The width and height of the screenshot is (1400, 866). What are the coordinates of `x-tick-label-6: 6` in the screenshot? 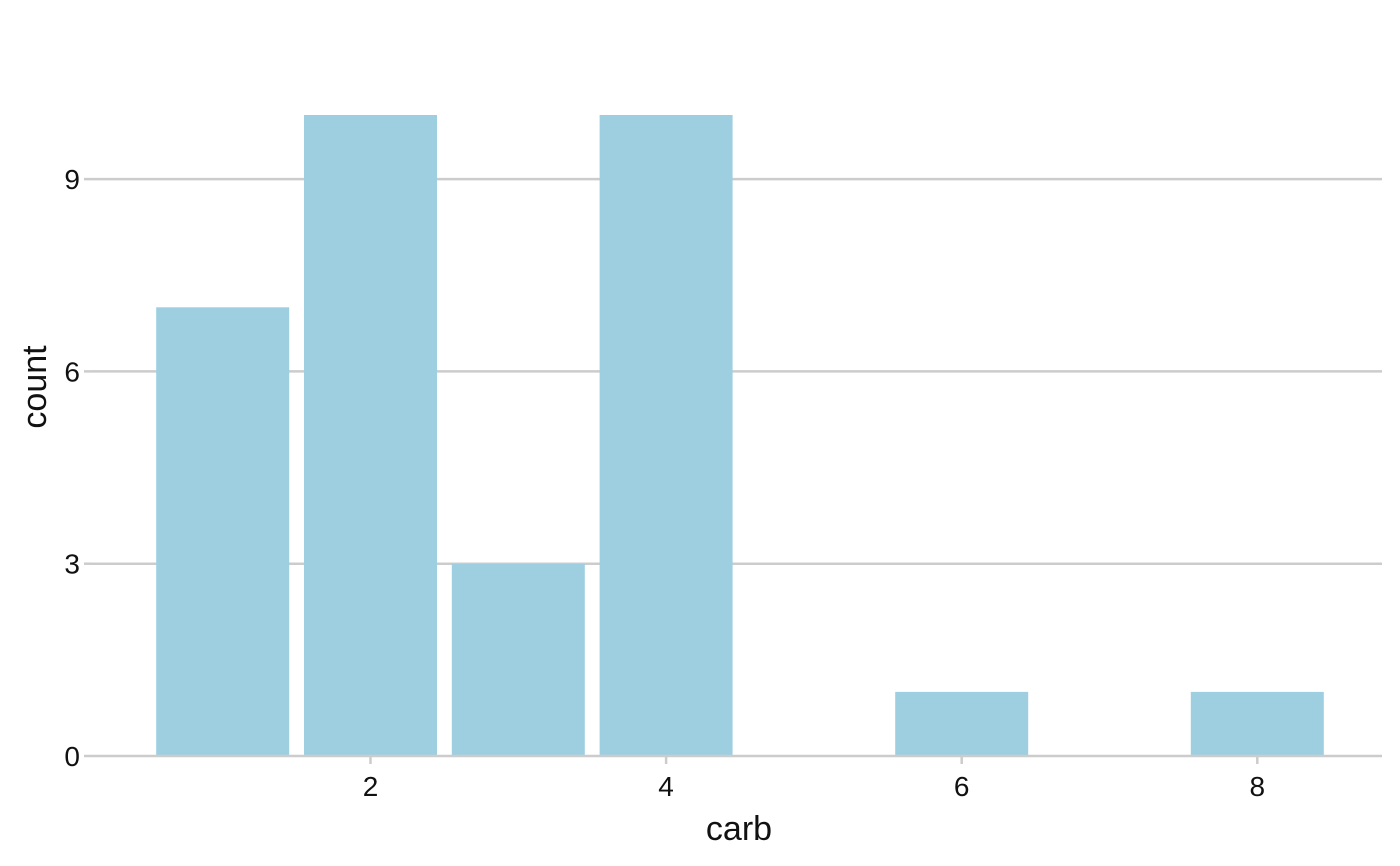 It's located at (962, 786).